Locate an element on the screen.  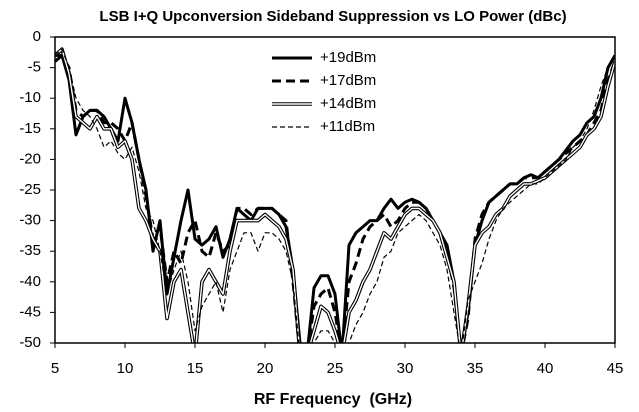
y-tick-label: -15 is located at coordinates (30, 128).